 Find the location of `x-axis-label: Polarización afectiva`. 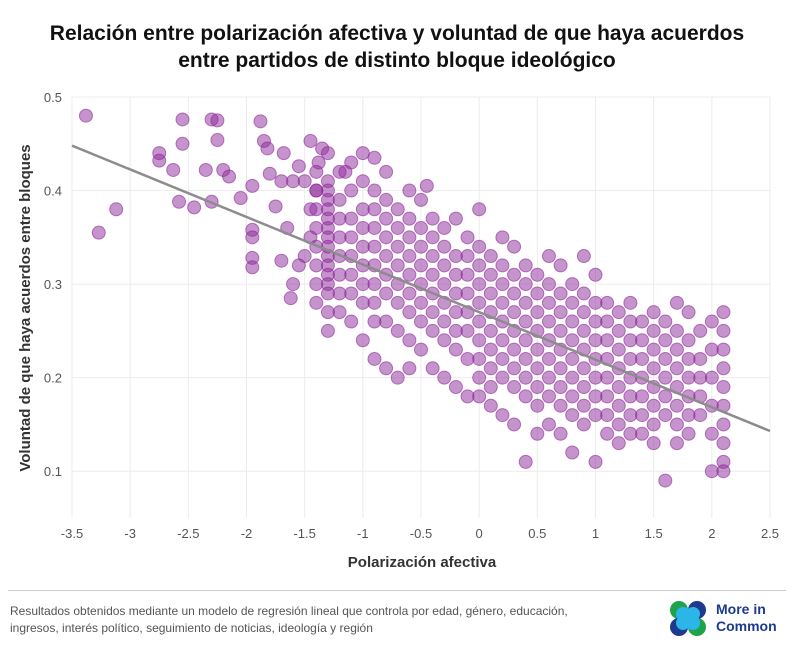

x-axis-label: Polarización afectiva is located at coordinates (422, 562).